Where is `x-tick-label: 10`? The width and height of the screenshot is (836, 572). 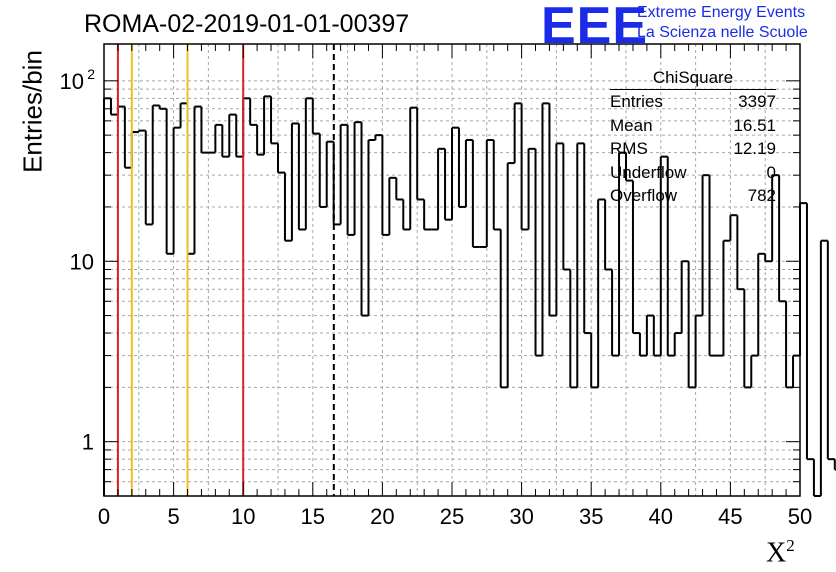
x-tick-label: 10 is located at coordinates (243, 516).